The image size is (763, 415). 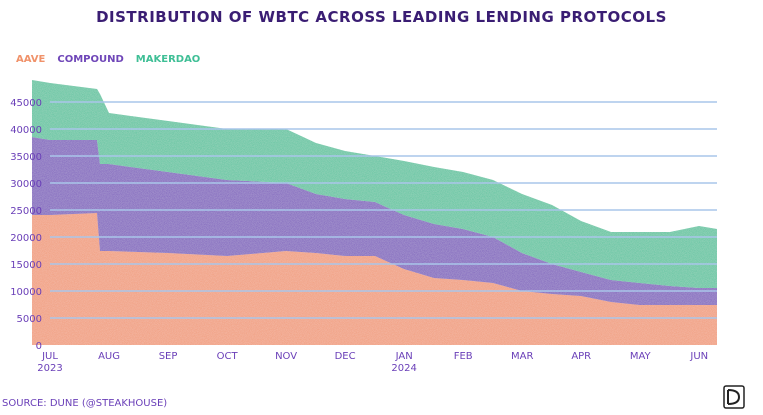 What do you see at coordinates (49, 368) in the screenshot?
I see `x-tick-year-label: 2023` at bounding box center [49, 368].